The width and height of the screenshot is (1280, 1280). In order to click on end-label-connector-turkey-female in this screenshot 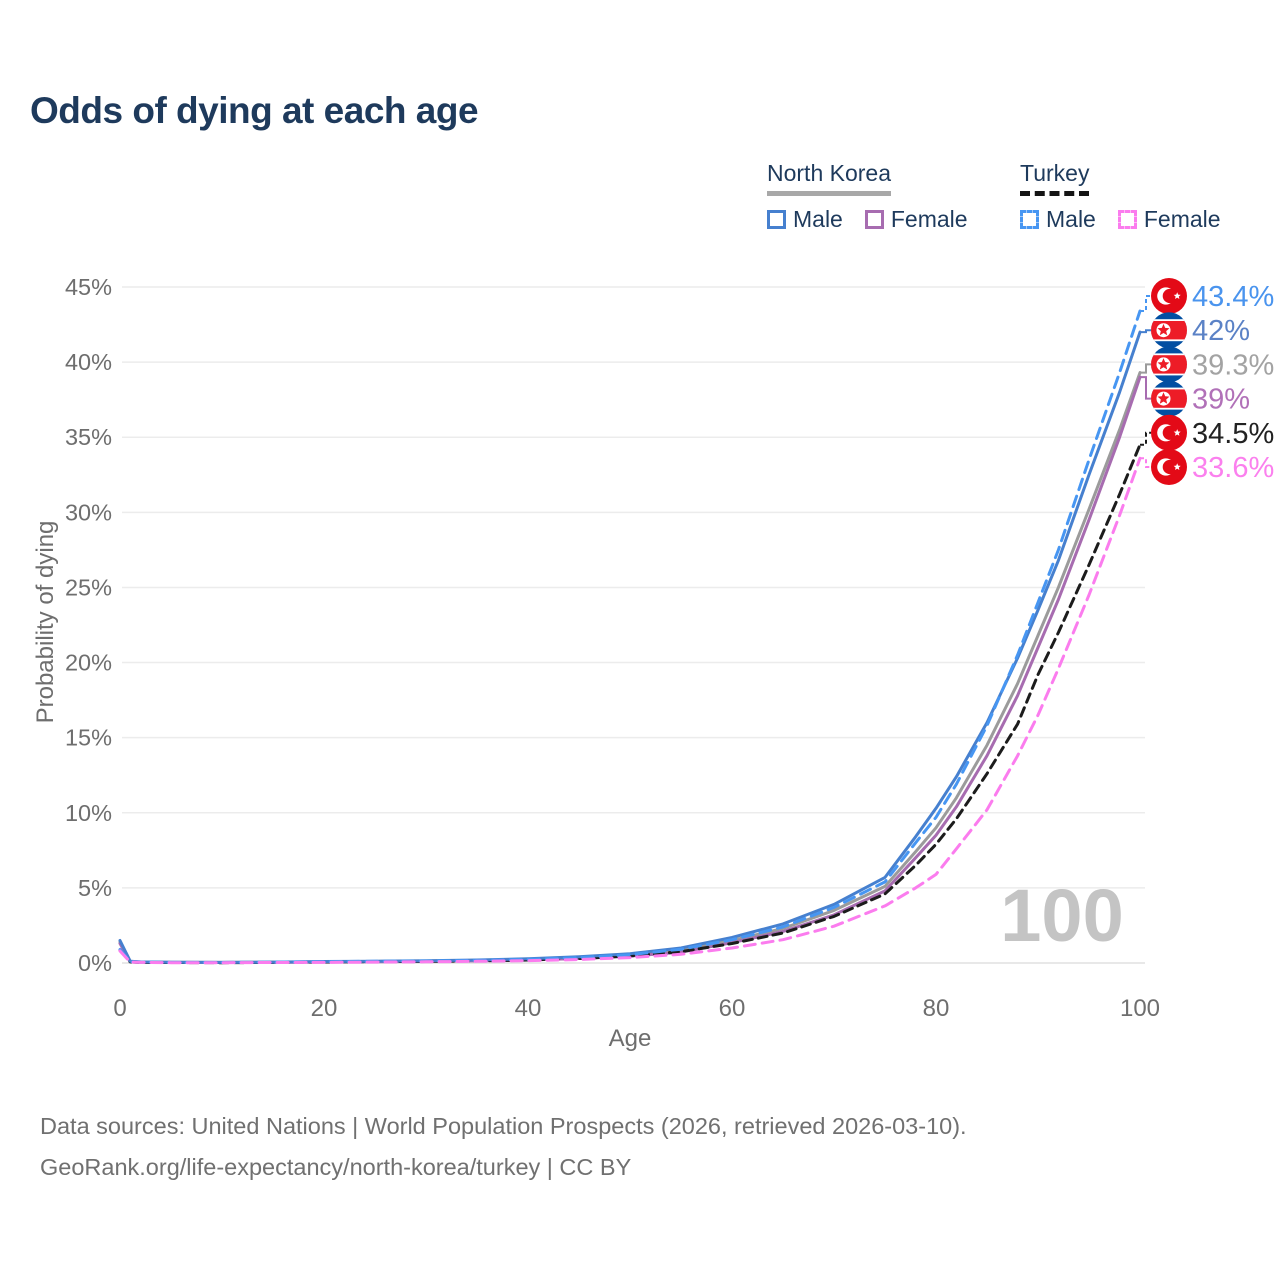, I will do `click(1145, 462)`.